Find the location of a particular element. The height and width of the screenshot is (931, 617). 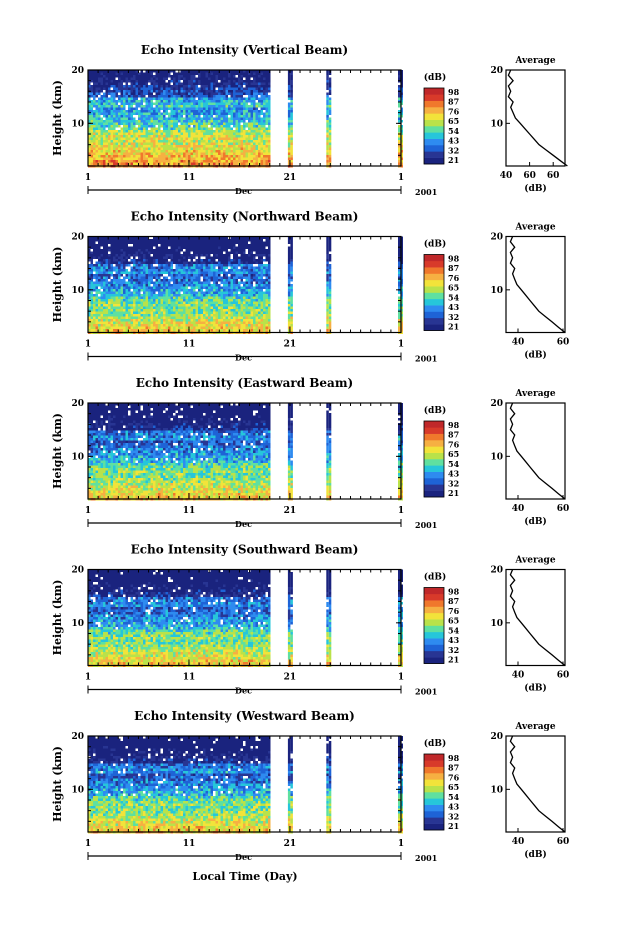

colorbar-swatch is located at coordinates (434, 154).